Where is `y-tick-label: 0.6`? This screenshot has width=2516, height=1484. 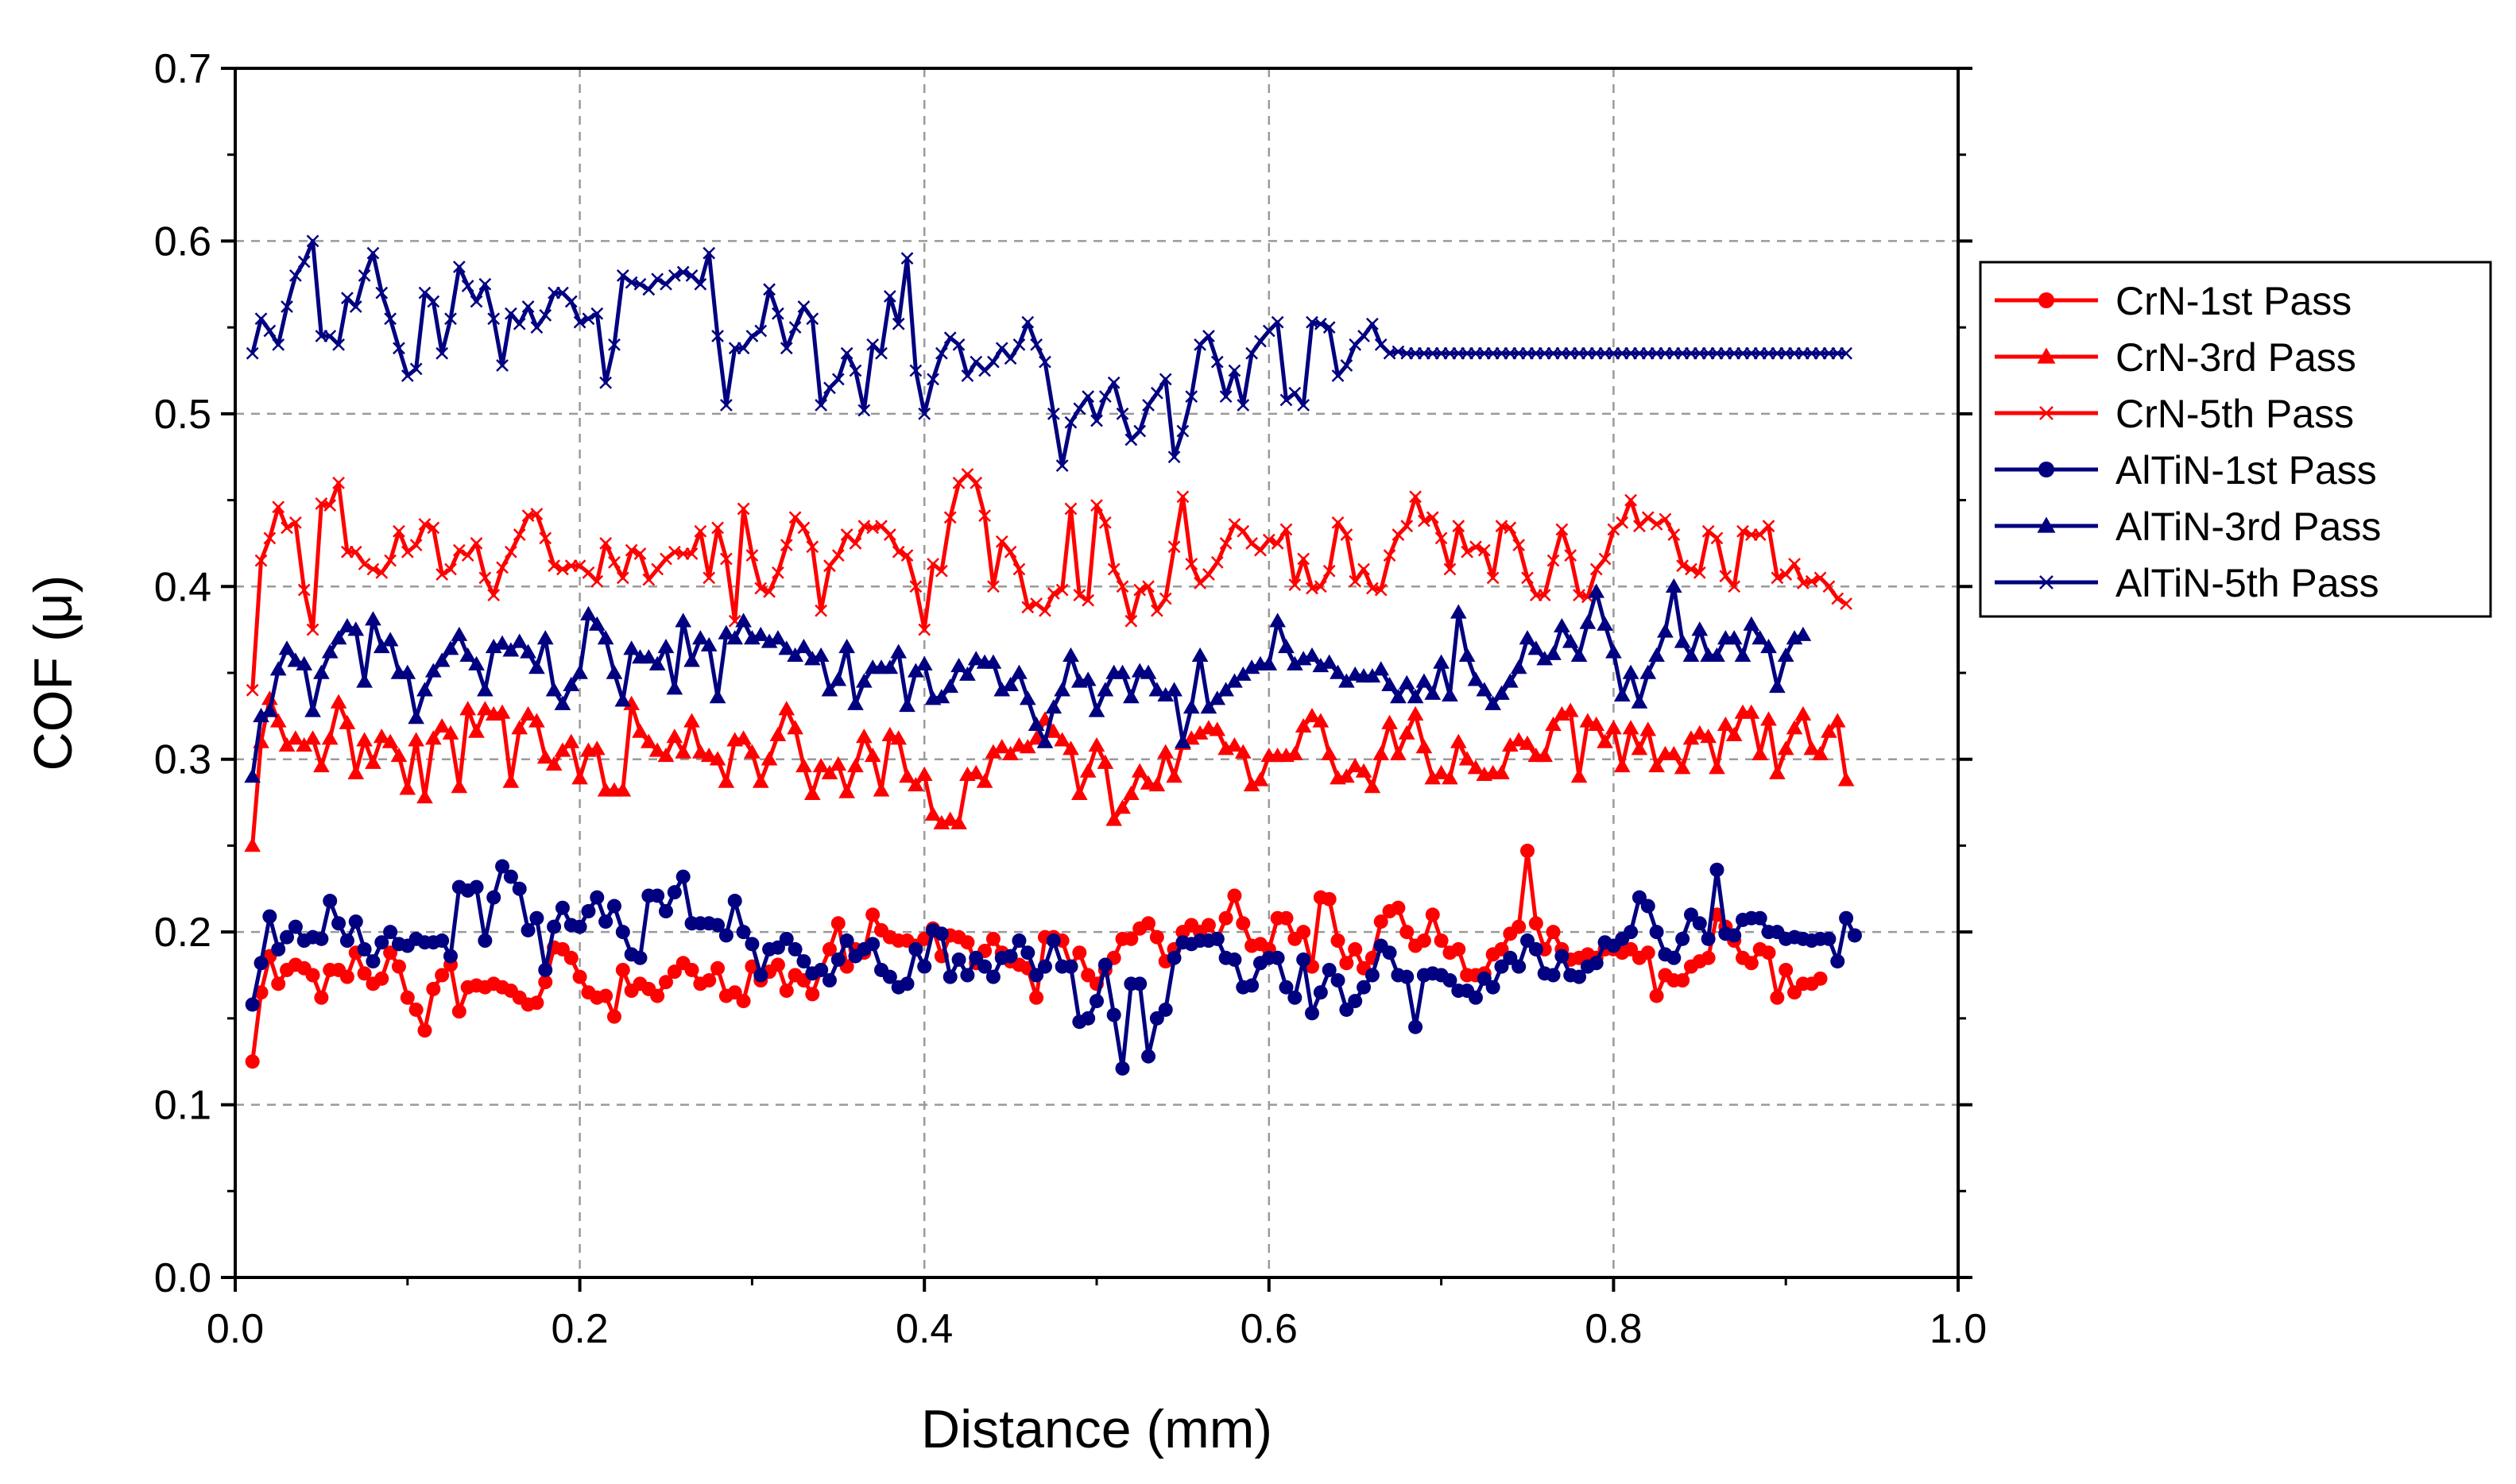 y-tick-label: 0.6 is located at coordinates (182, 241).